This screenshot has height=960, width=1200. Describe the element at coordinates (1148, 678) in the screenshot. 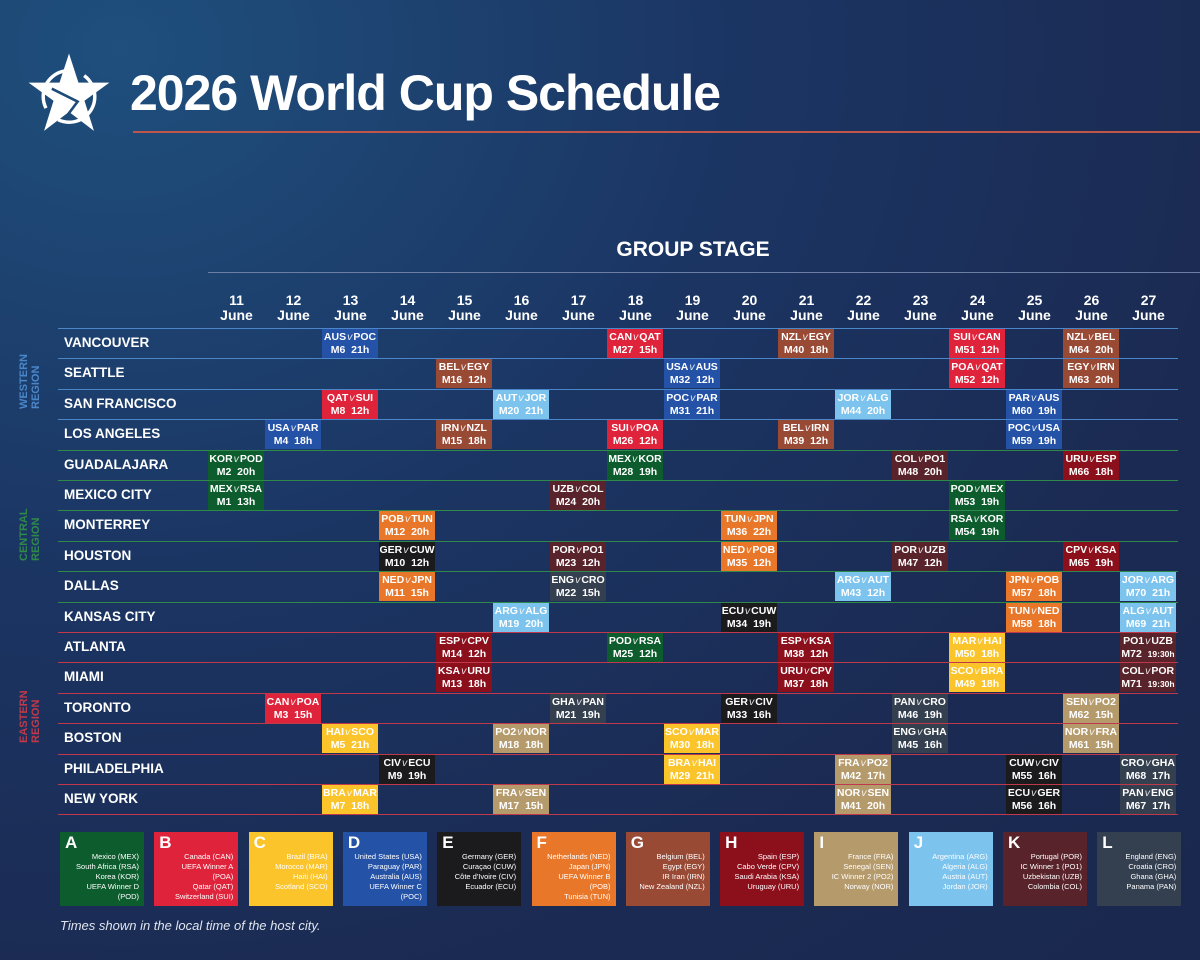

I see `match-cell: COLvPOR M71 19:30h` at that location.